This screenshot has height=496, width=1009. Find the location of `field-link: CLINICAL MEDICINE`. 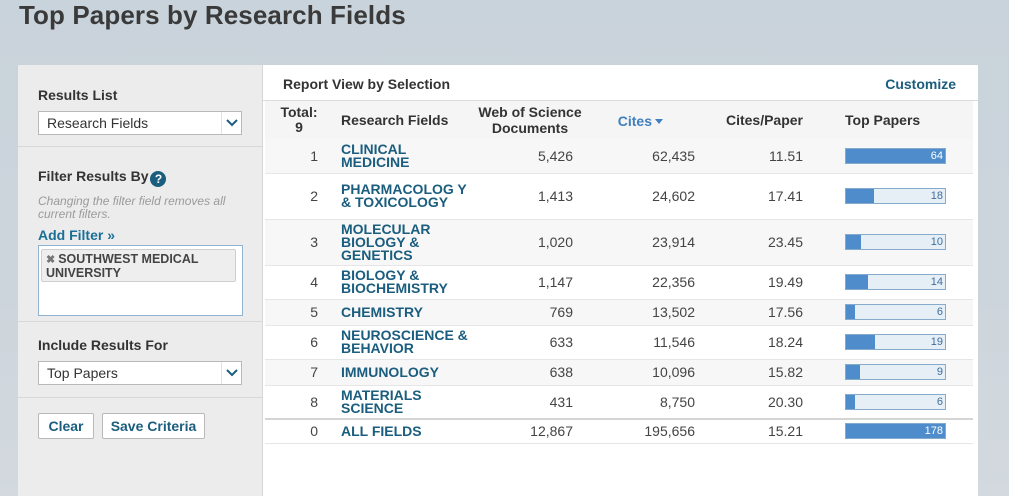

field-link: CLINICAL MEDICINE is located at coordinates (401, 156).